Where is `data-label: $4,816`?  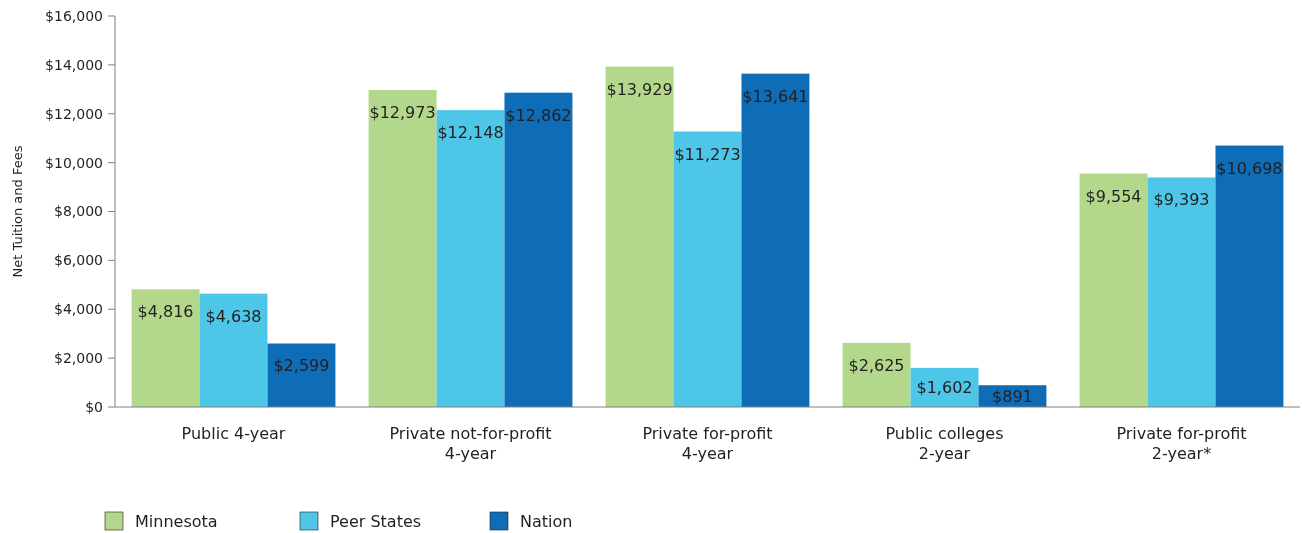 data-label: $4,816 is located at coordinates (165, 312).